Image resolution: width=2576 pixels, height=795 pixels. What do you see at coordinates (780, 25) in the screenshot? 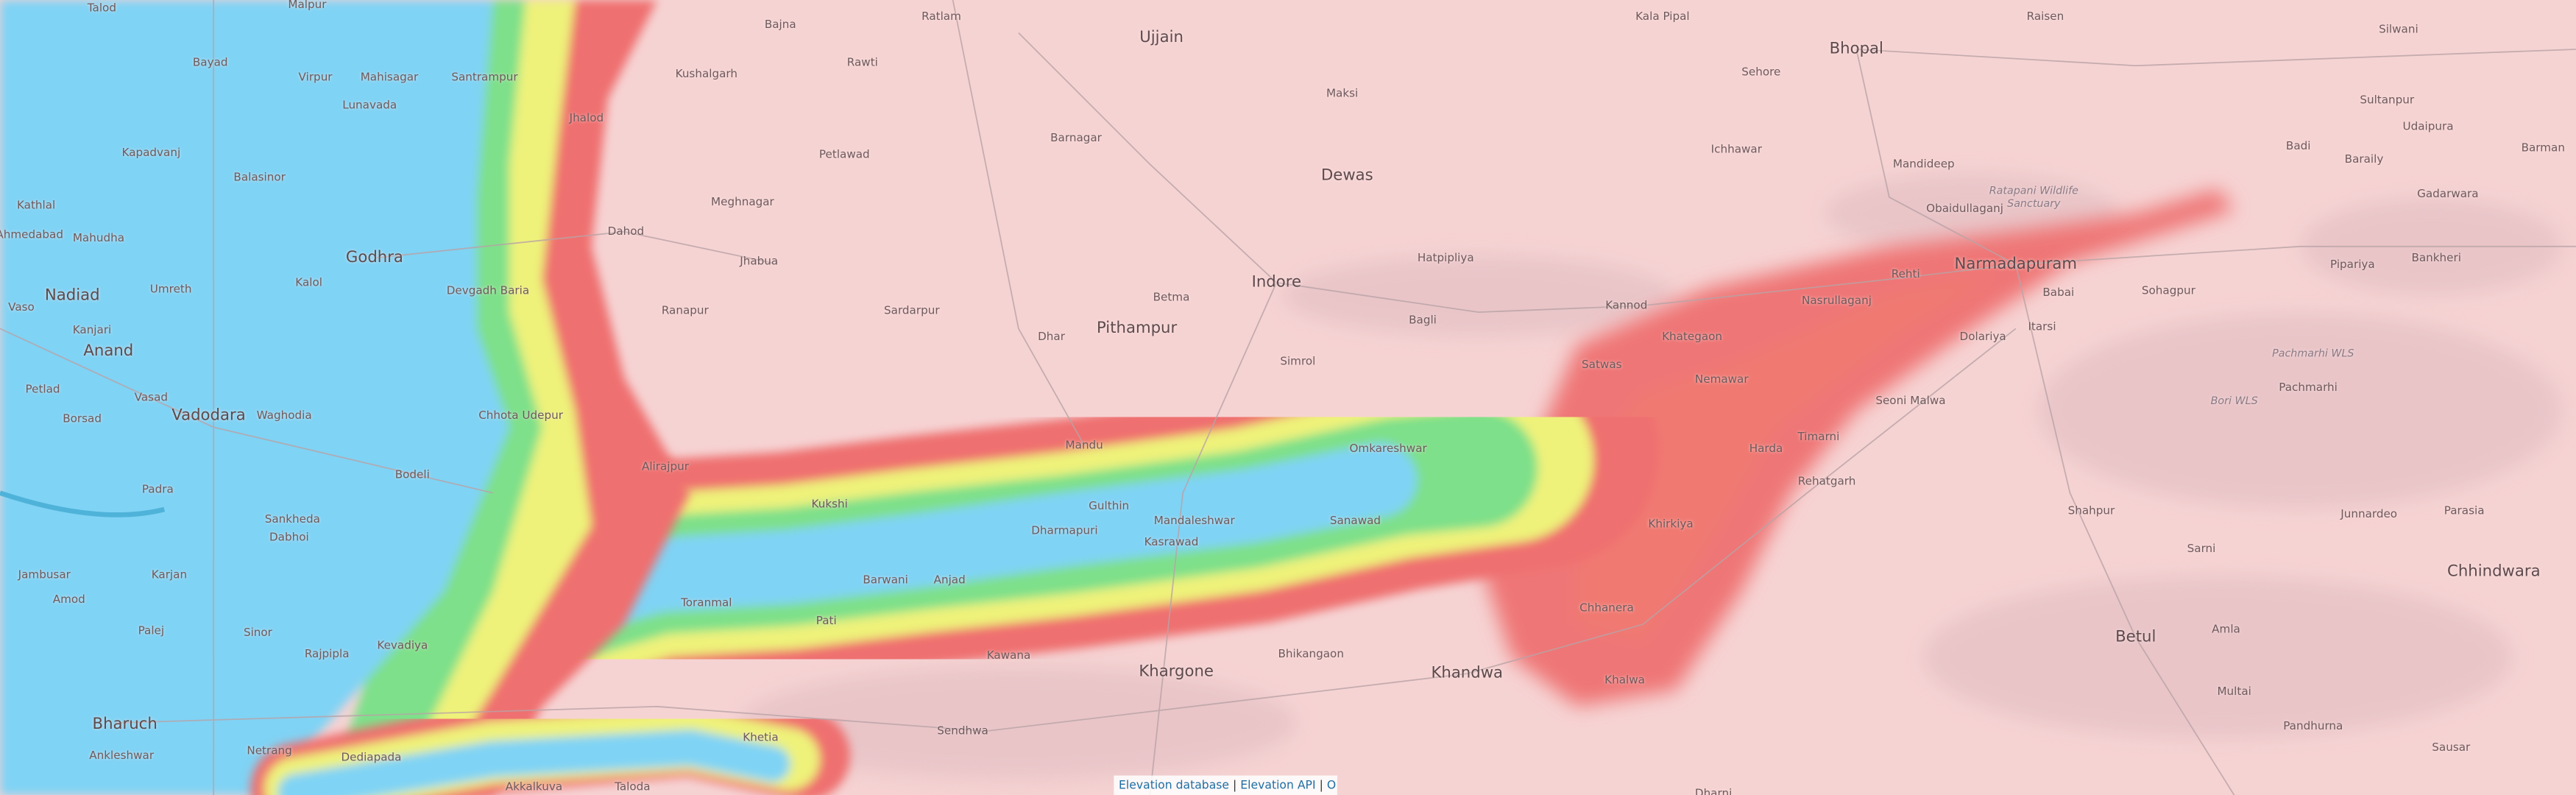
I see `place-label: Bajna` at bounding box center [780, 25].